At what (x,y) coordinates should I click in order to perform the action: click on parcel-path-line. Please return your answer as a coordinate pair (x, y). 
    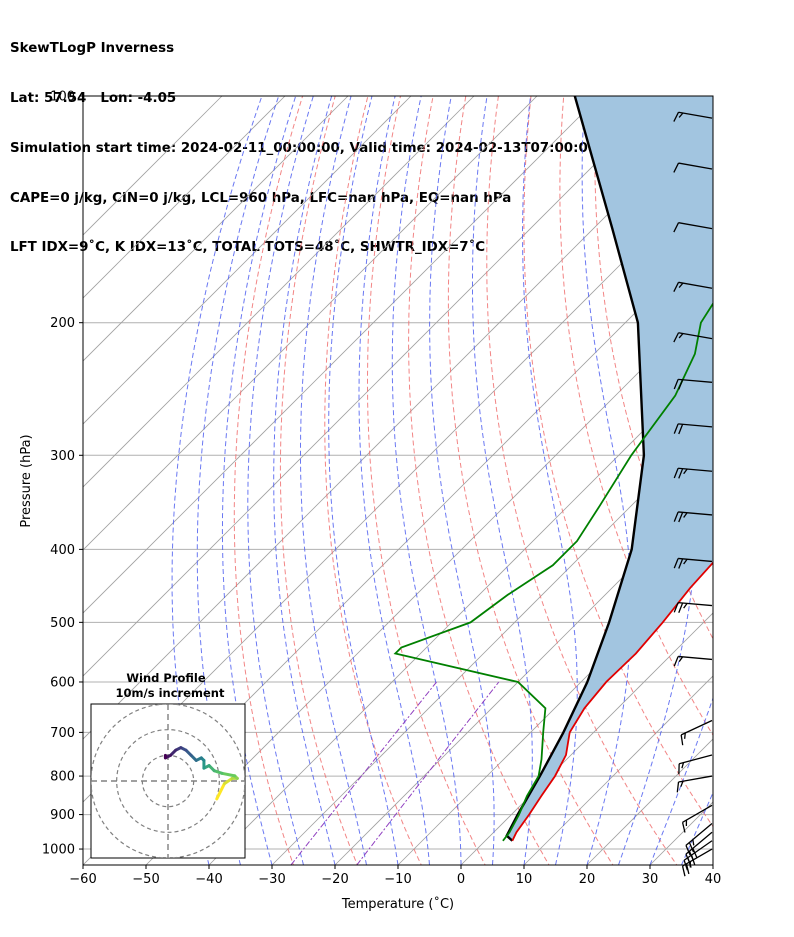
    Looking at the image, I should click on (575, 469).